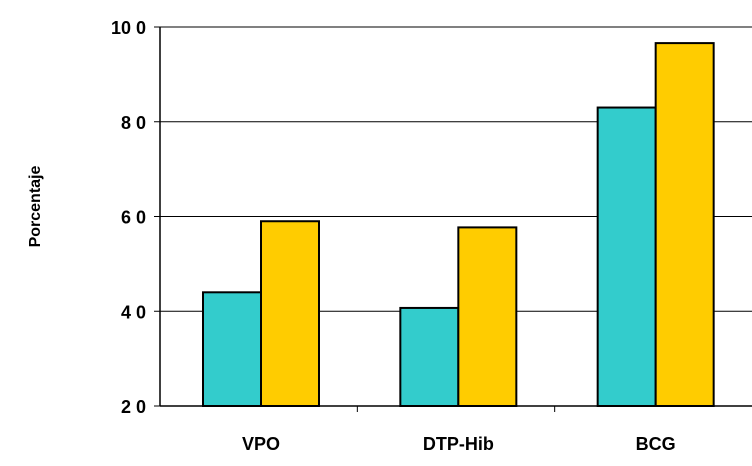 Image resolution: width=752 pixels, height=466 pixels. Describe the element at coordinates (656, 444) in the screenshot. I see `x-category-label: BCG` at that location.